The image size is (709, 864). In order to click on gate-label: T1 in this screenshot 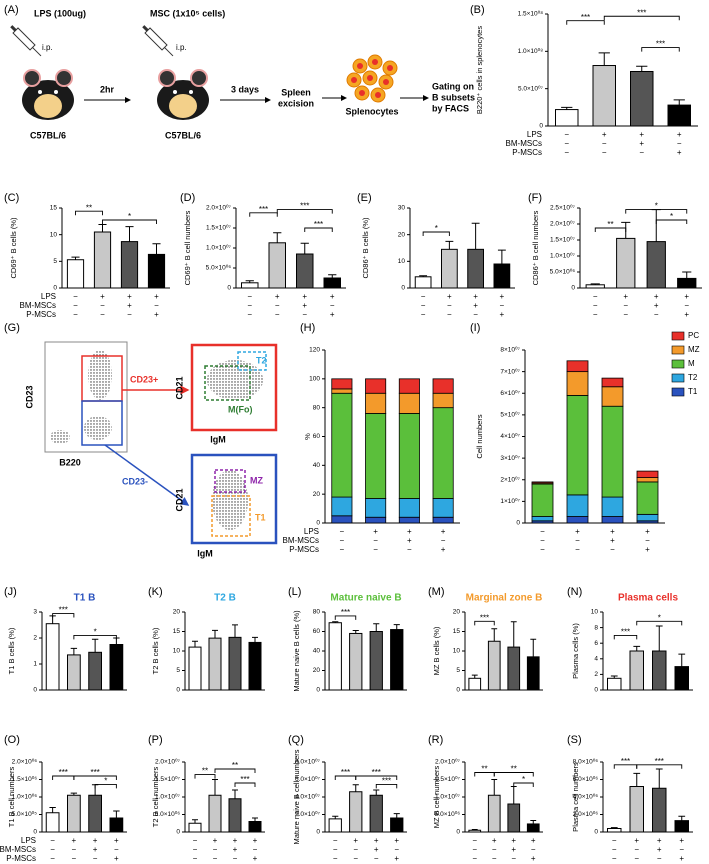, I will do `click(260, 517)`.